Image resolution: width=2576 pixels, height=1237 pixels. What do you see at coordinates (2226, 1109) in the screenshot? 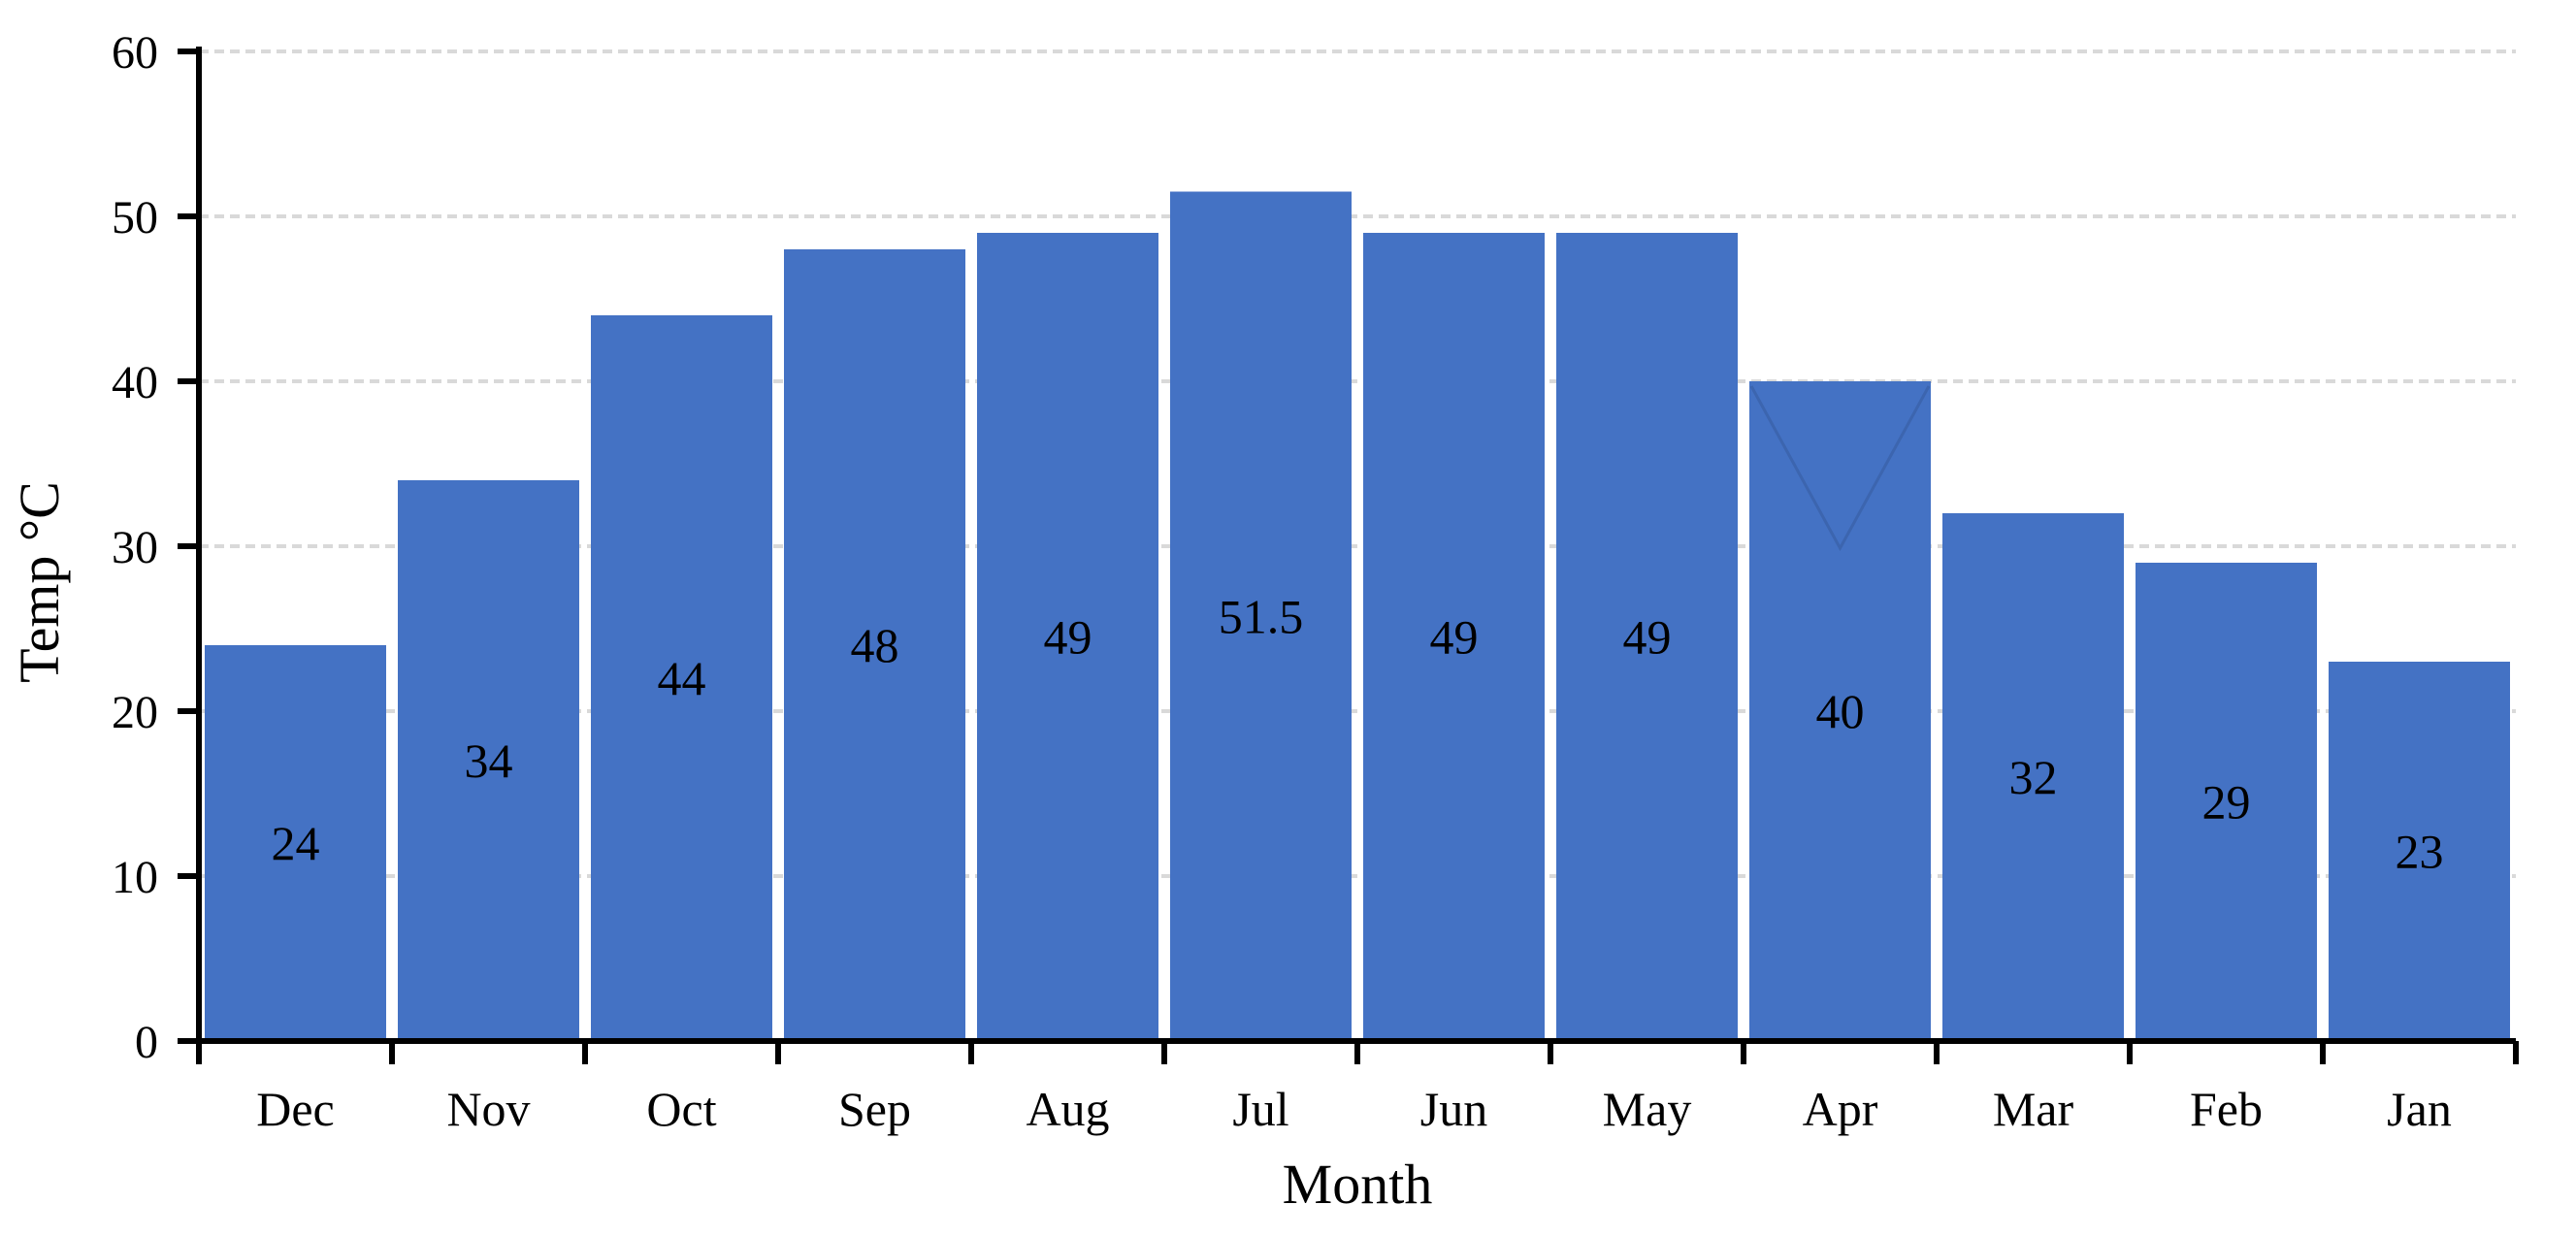
I see `x-tick-label-feb: Feb` at bounding box center [2226, 1109].